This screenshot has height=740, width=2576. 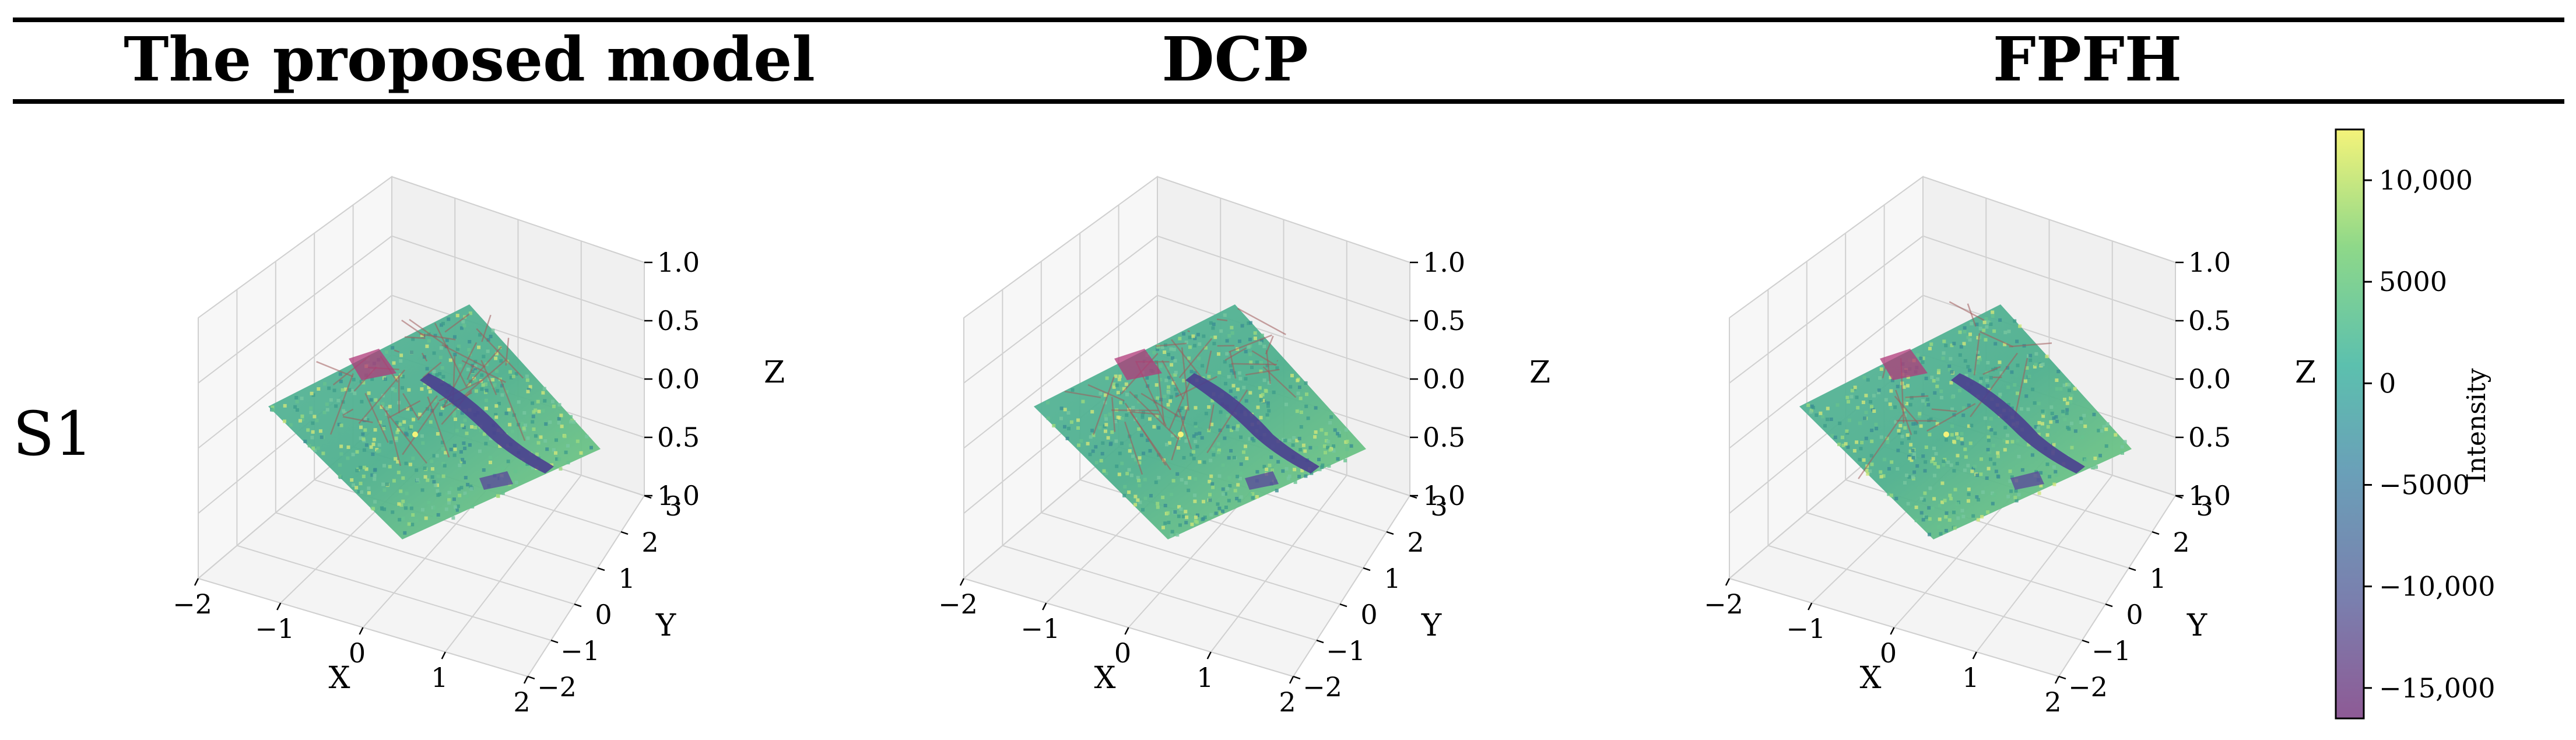 What do you see at coordinates (626, 578) in the screenshot?
I see `y-tick-label: 1` at bounding box center [626, 578].